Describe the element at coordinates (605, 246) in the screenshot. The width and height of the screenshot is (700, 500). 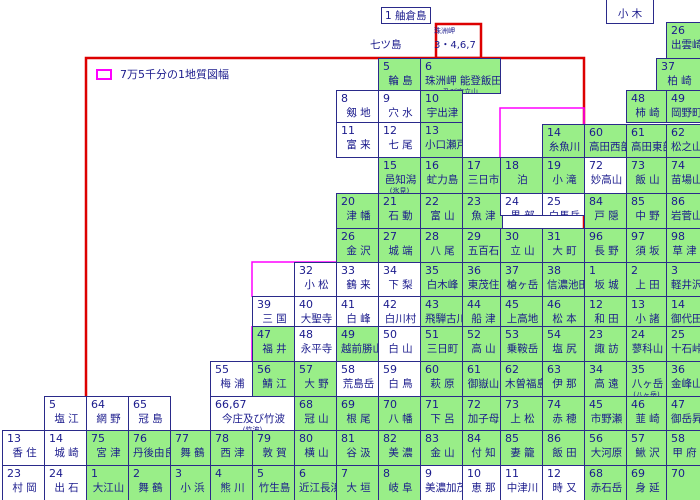
I see `sheet-e96-nagano: 96 長 野` at that location.